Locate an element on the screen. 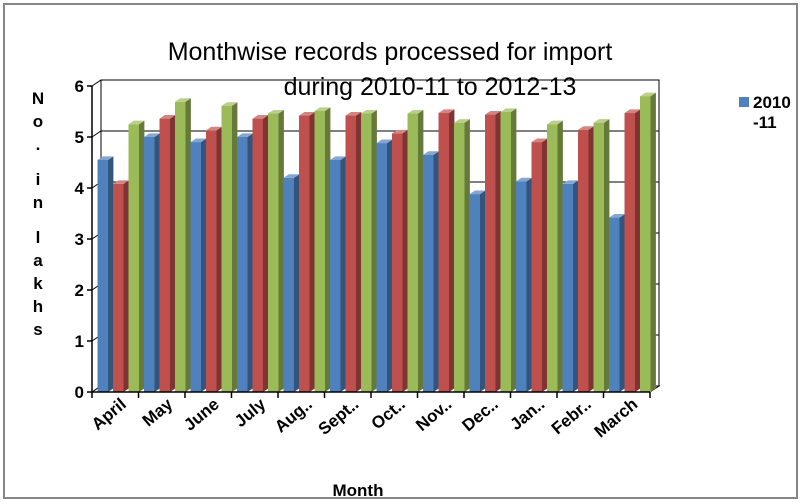  x-tick-label: Aug.. is located at coordinates (293, 416).